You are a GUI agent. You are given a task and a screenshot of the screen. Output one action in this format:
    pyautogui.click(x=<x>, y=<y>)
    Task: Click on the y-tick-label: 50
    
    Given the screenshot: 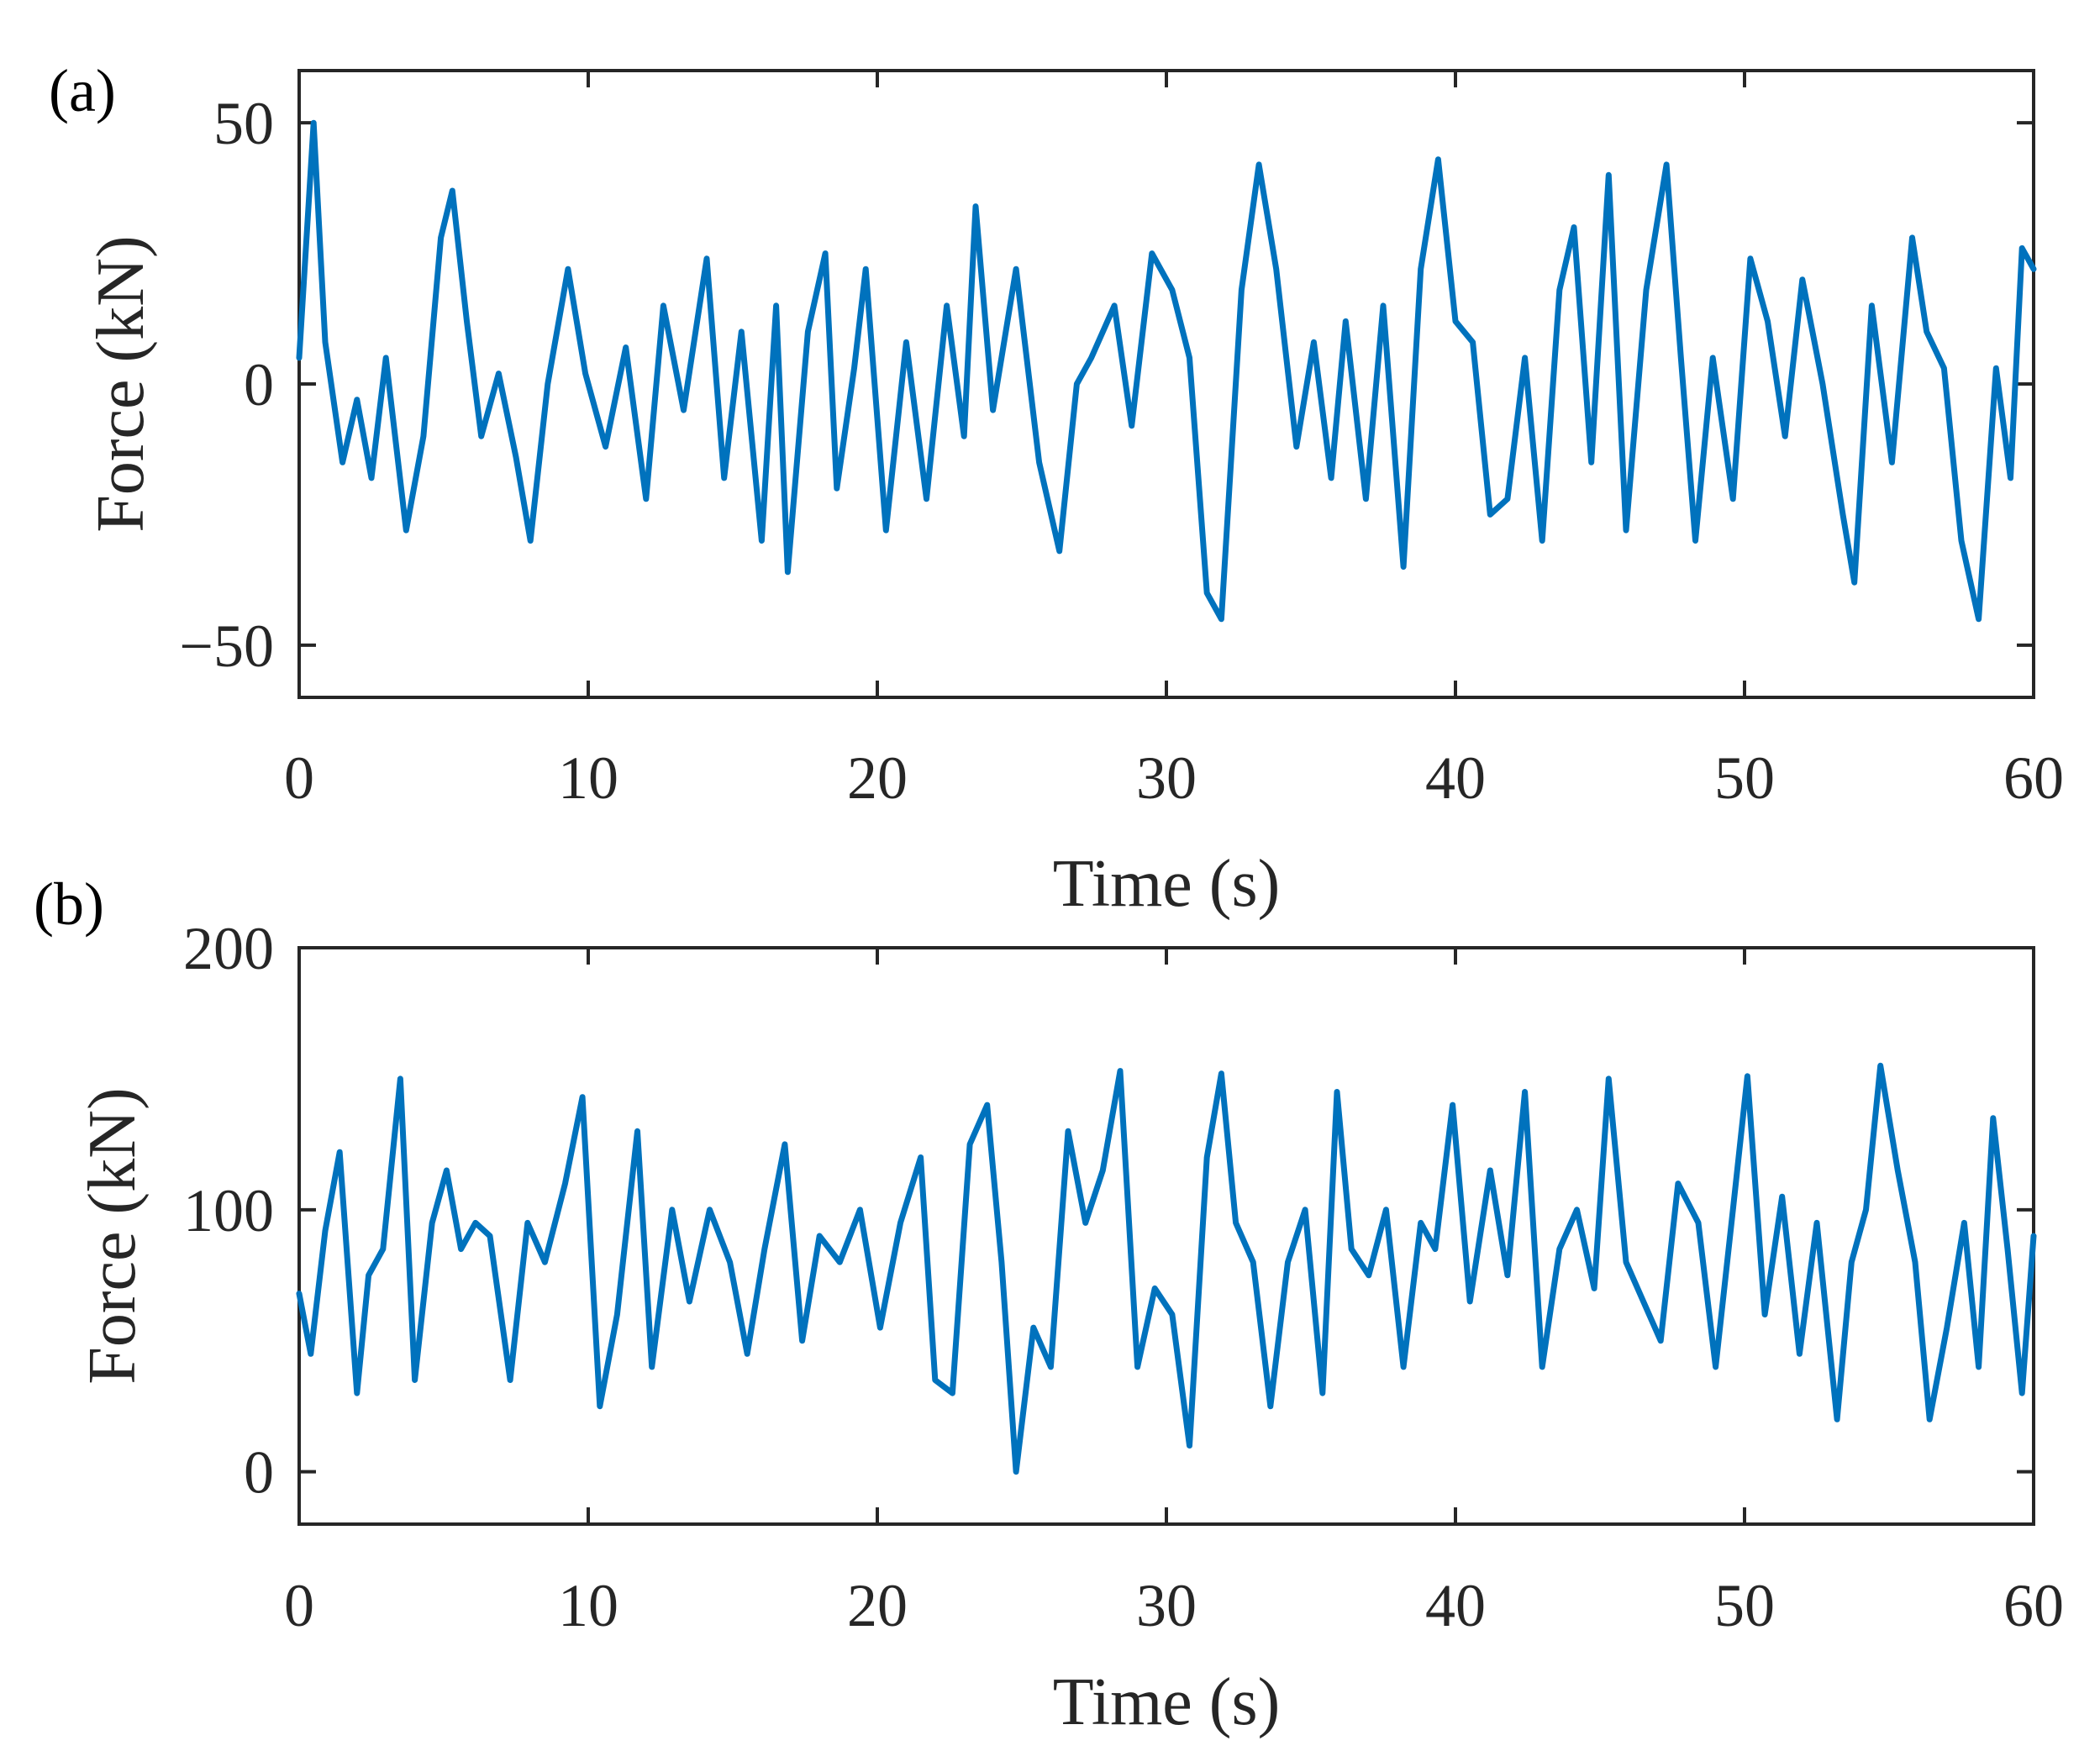 What is the action you would take?
    pyautogui.click(x=243, y=124)
    